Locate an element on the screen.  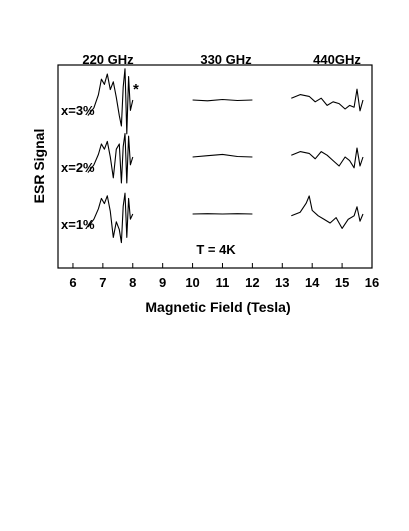
x-tick-label: 11 is located at coordinates (223, 282).